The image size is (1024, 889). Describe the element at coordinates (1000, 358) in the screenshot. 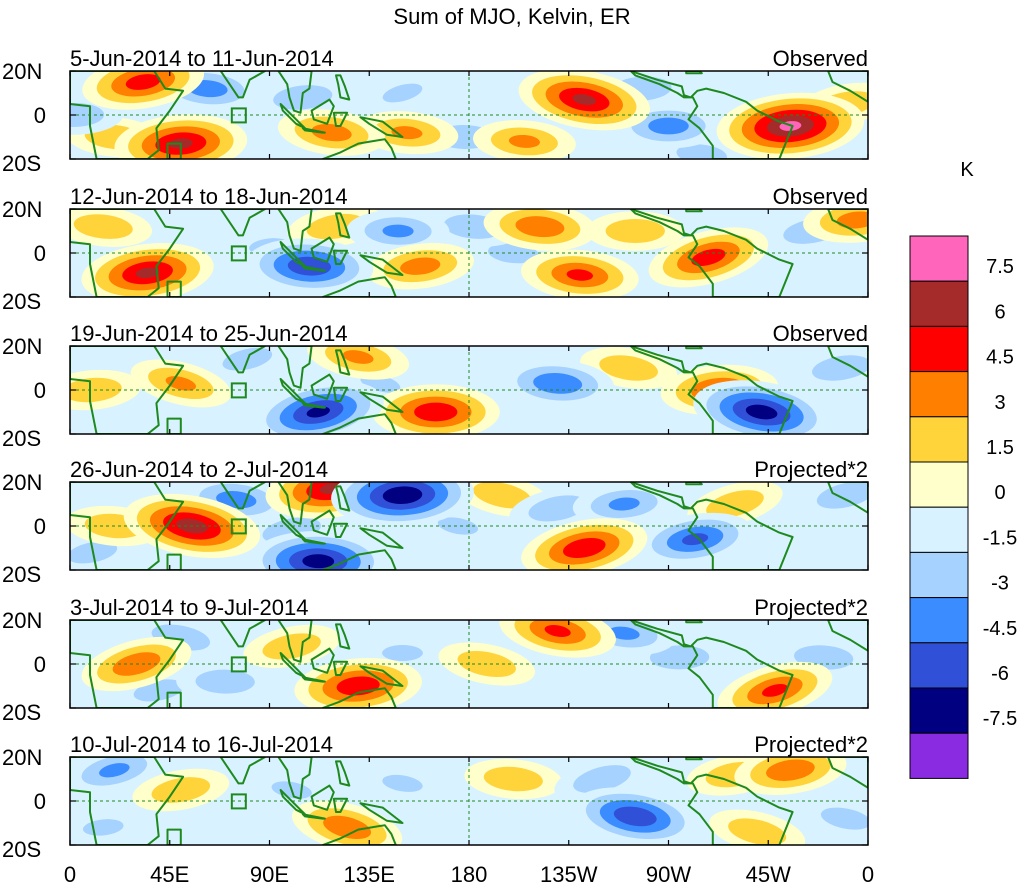

I see `colorbar-tick-label: 4.5` at that location.